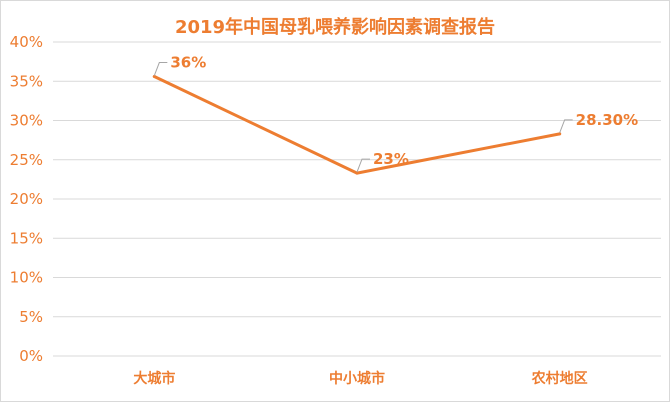 This screenshot has width=670, height=402. I want to click on y-tick-label: 20%, so click(26, 199).